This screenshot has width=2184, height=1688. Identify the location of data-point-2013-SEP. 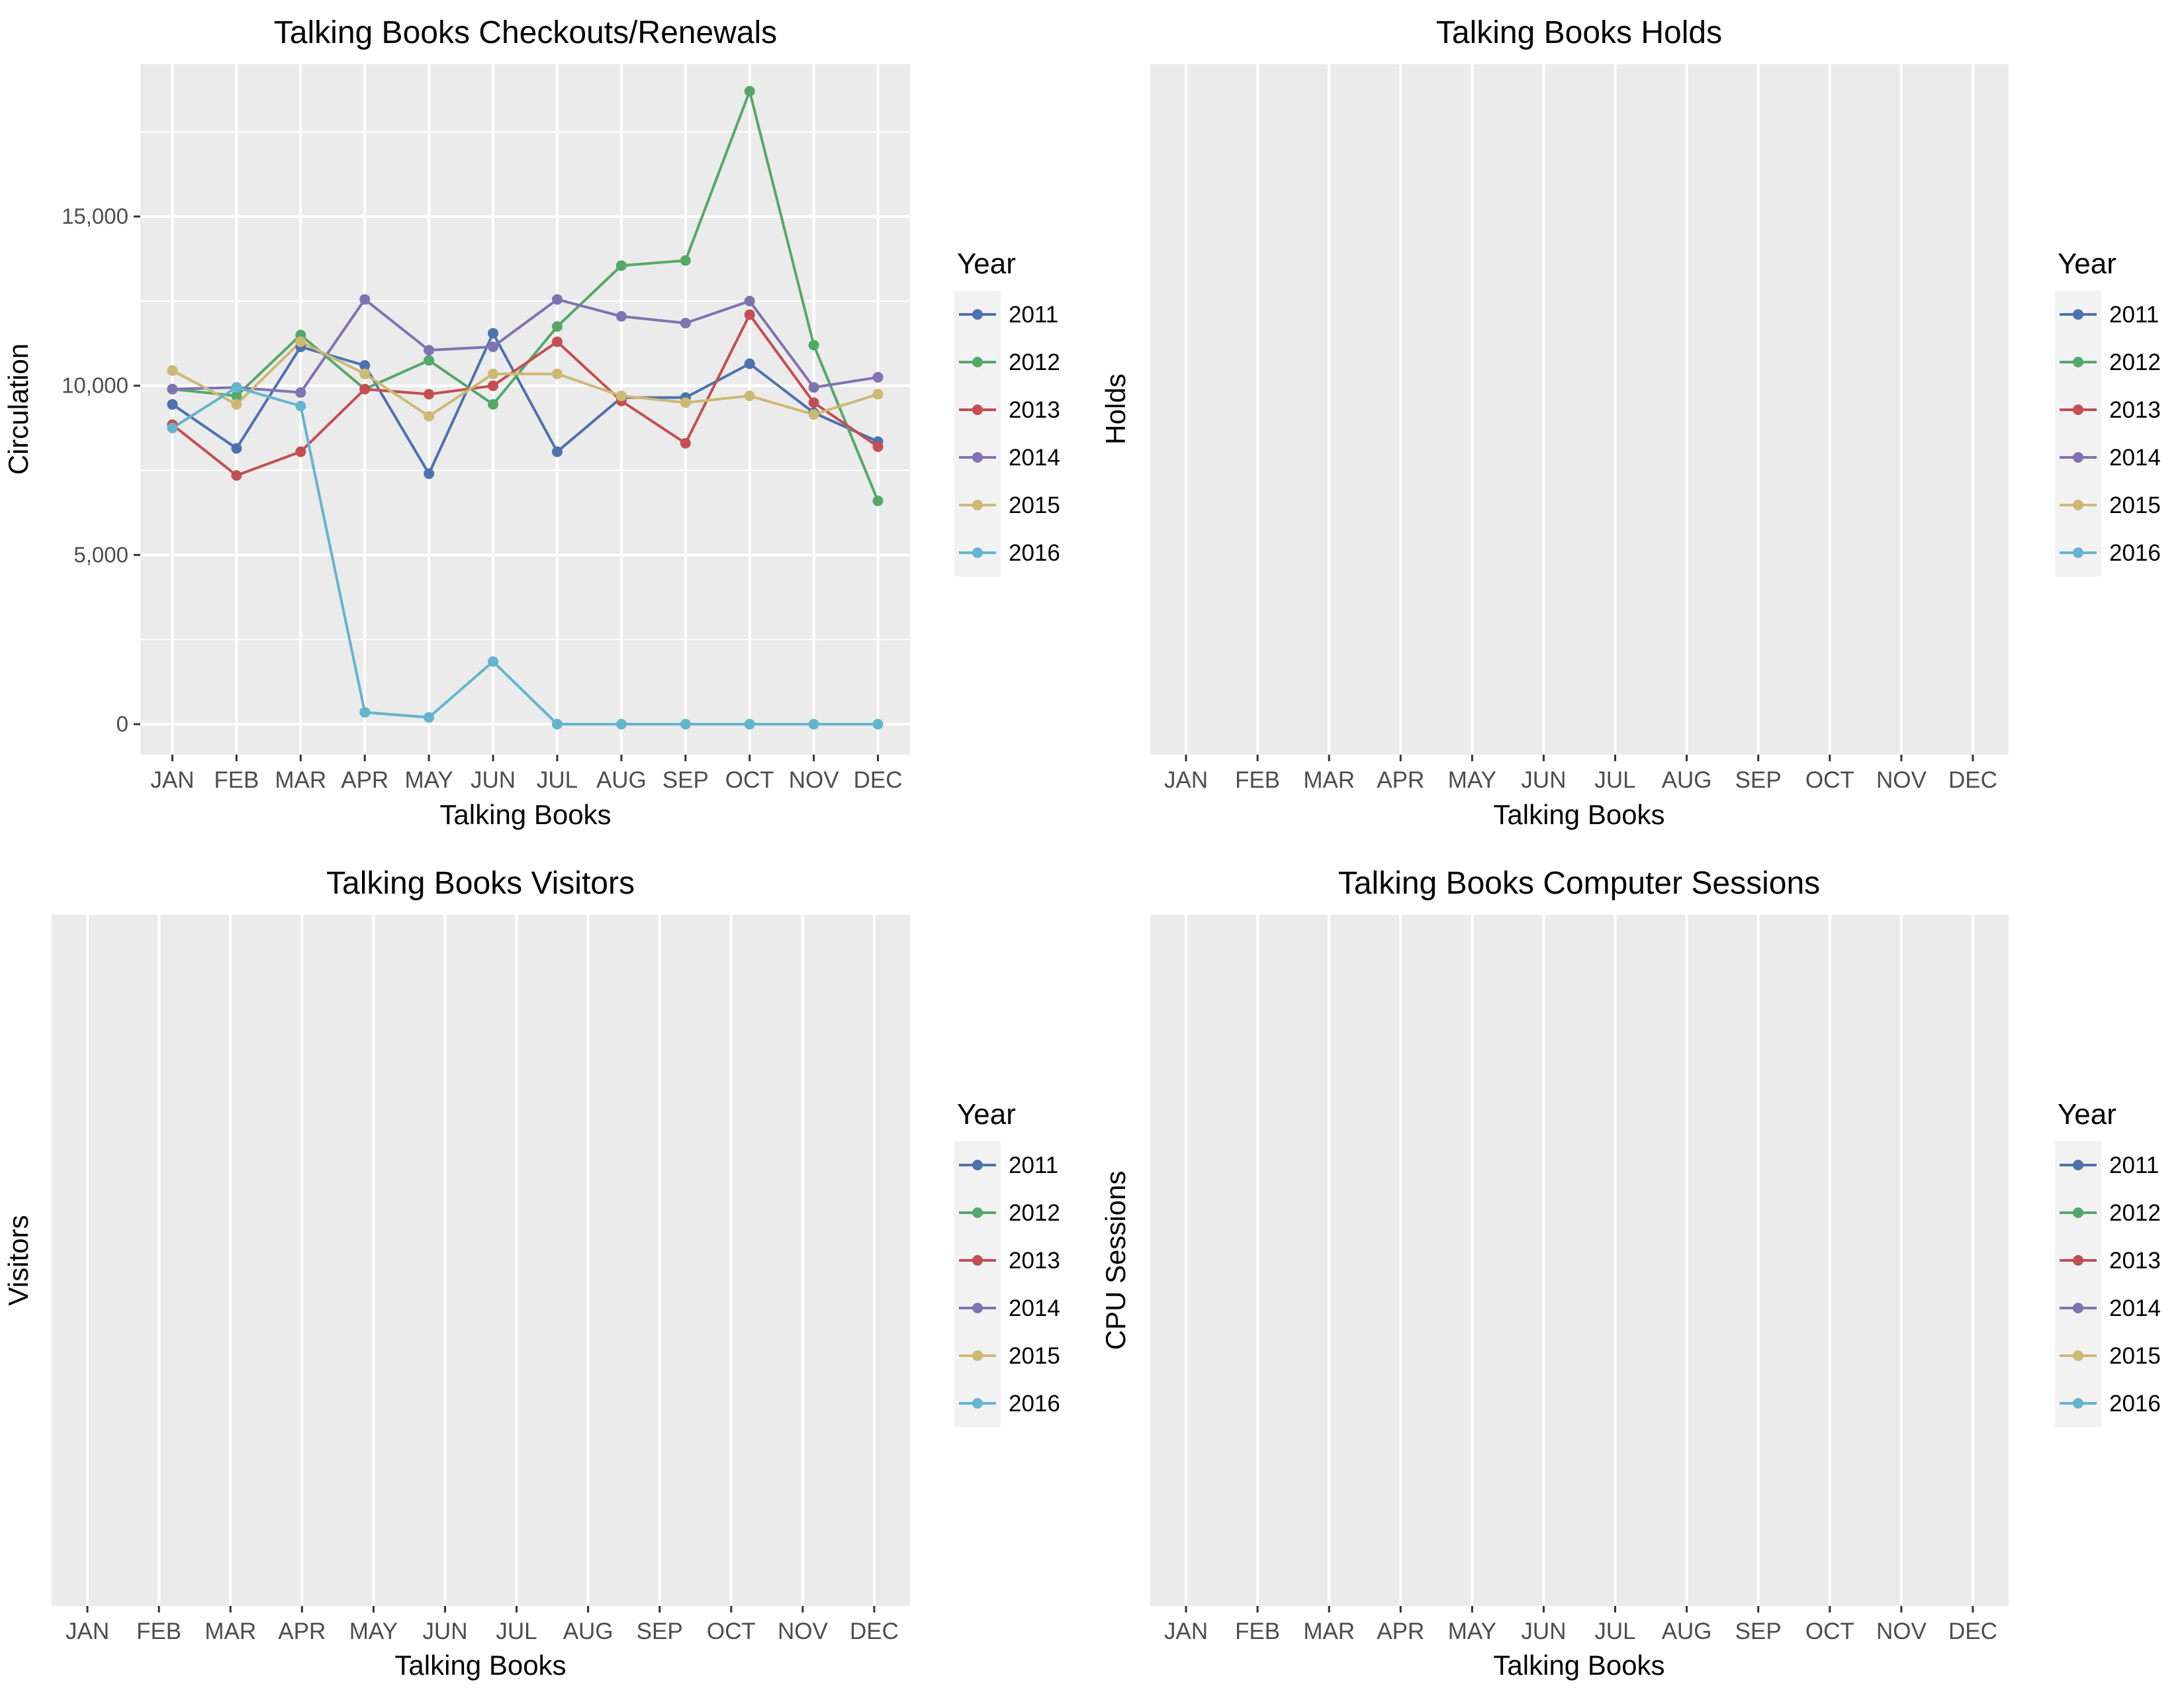
(685, 443).